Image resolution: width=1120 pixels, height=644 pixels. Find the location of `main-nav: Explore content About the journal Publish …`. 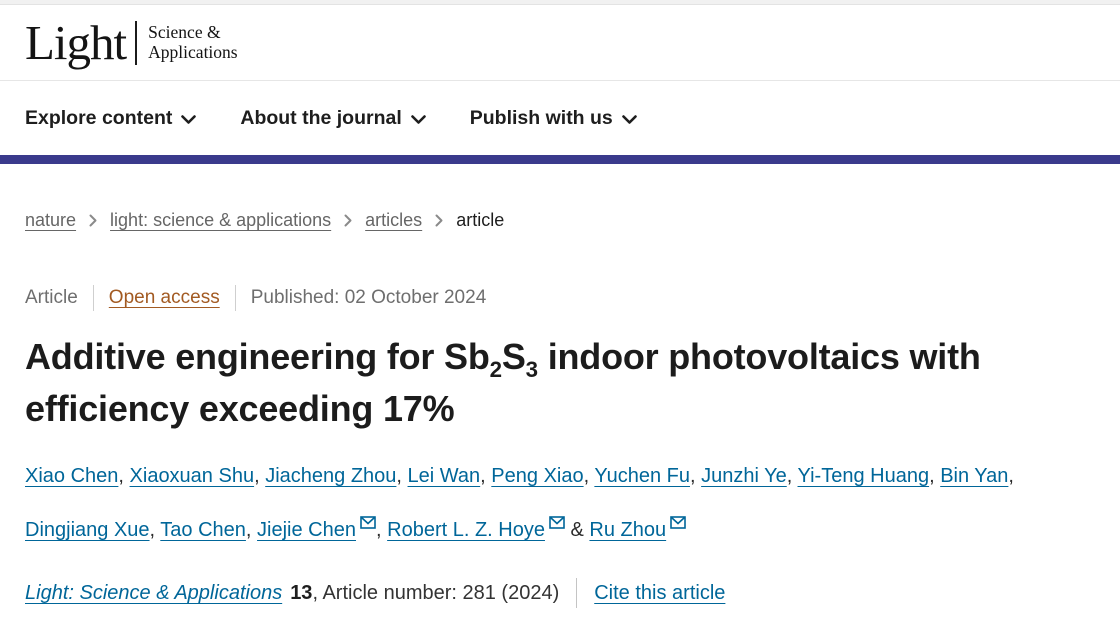

main-nav: Explore content About the journal Publish … is located at coordinates (560, 118).